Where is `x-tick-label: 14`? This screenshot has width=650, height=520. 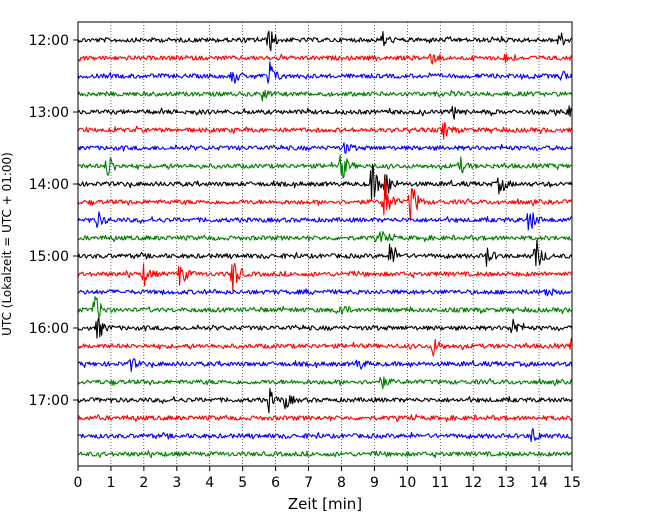
x-tick-label: 14 is located at coordinates (539, 483).